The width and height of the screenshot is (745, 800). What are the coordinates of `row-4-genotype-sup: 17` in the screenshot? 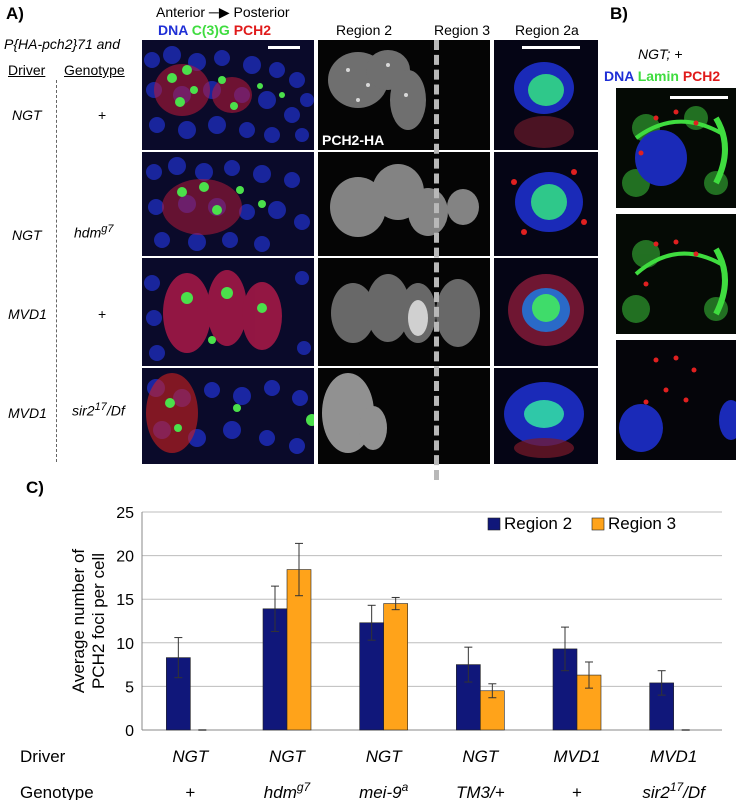 It's located at (100, 407).